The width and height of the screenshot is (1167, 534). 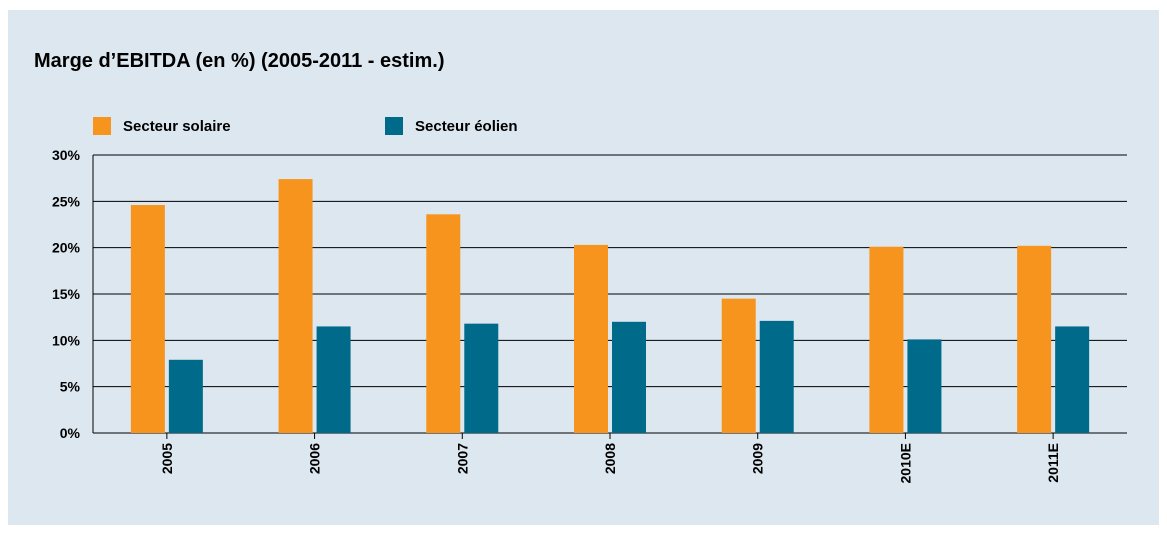 What do you see at coordinates (776, 376) in the screenshot?
I see `bar-wind-2009` at bounding box center [776, 376].